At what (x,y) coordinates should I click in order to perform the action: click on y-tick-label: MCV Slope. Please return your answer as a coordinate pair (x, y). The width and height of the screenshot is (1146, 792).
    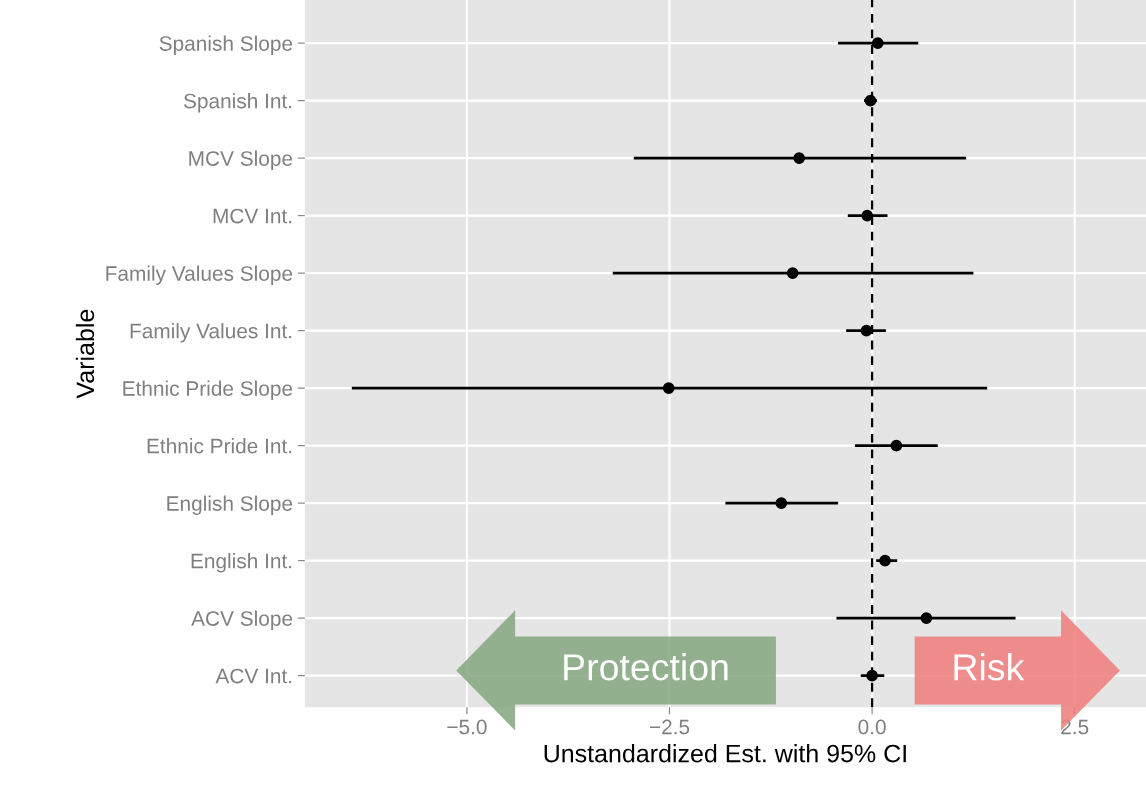
    Looking at the image, I should click on (241, 160).